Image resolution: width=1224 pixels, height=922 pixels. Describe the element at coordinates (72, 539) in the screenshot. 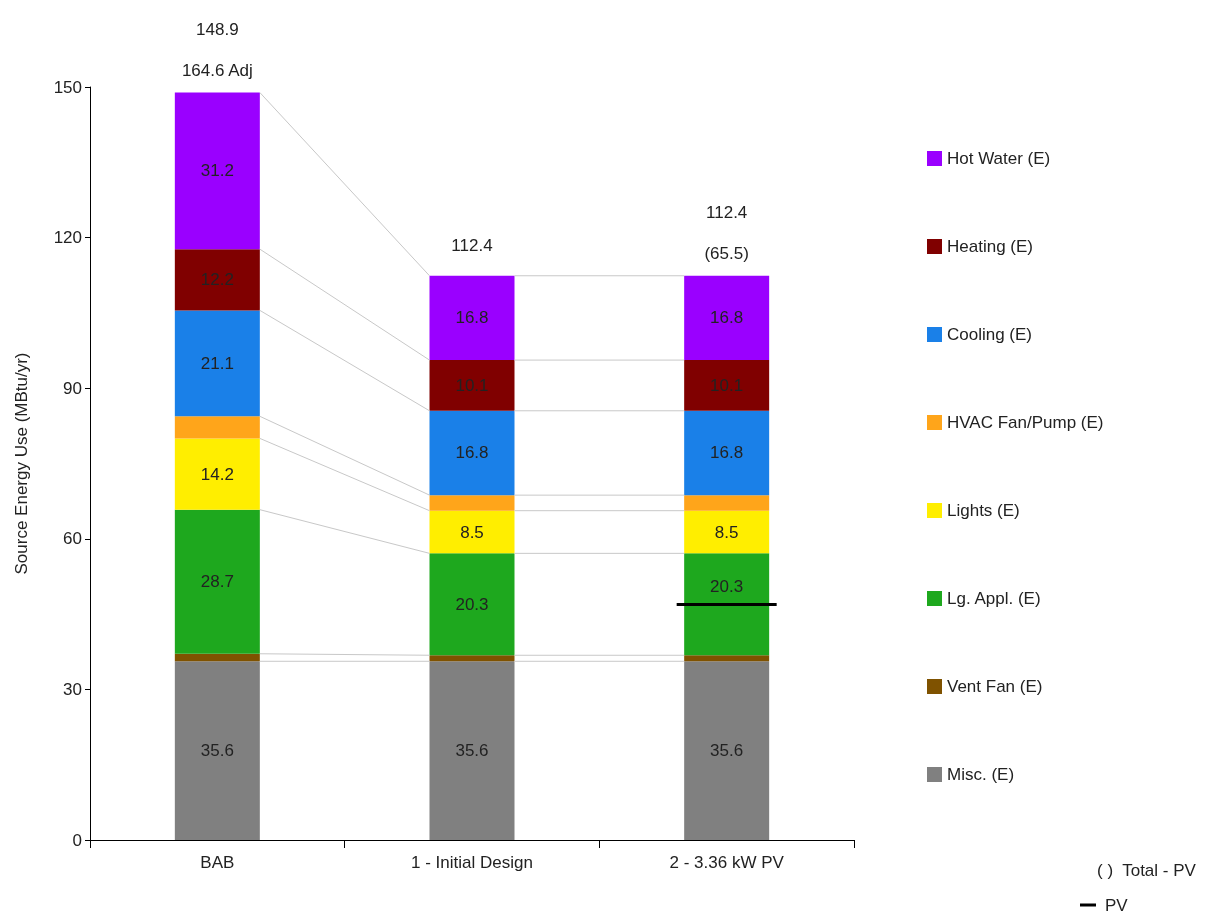

I see `y-tick-label: 60` at that location.